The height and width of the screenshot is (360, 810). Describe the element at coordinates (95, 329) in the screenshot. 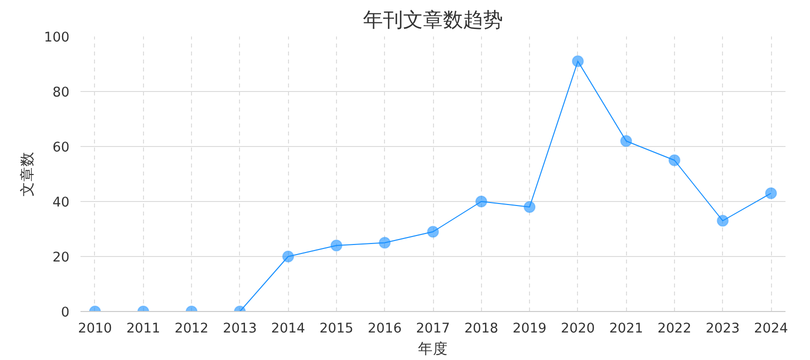

I see `x-tick-label: 2010` at that location.